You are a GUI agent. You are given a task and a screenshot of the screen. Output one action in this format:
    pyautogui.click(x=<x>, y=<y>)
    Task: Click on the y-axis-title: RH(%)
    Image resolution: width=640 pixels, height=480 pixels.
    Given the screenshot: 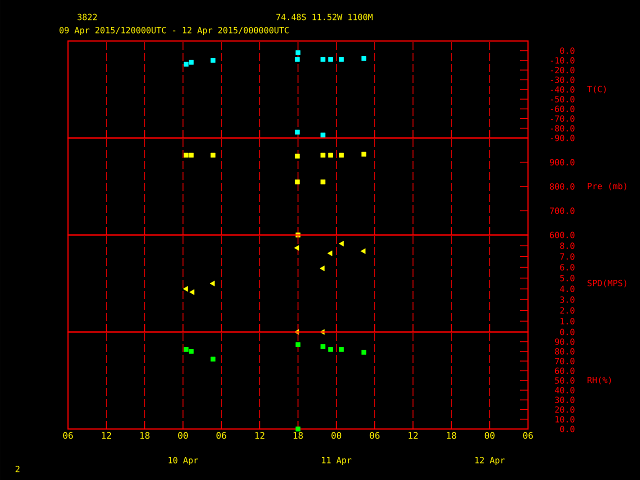 What is the action you would take?
    pyautogui.click(x=599, y=380)
    